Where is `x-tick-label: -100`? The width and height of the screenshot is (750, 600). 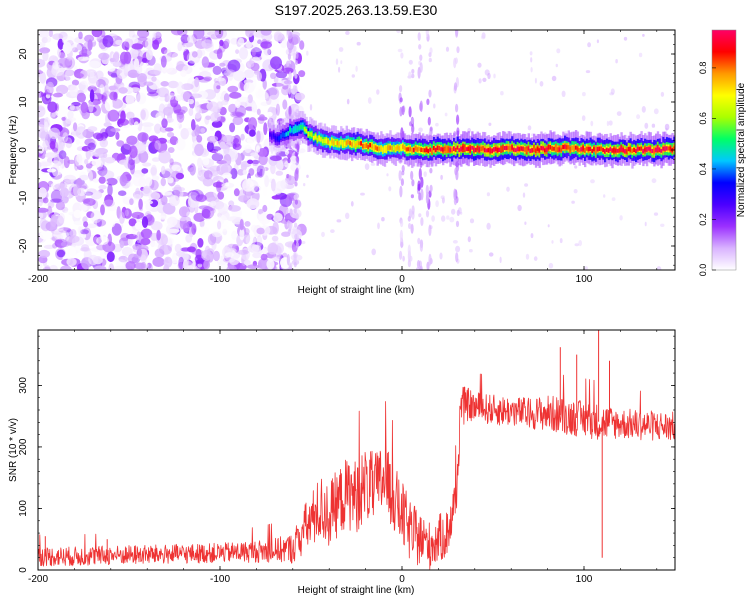 x-tick-label: -100 is located at coordinates (220, 279).